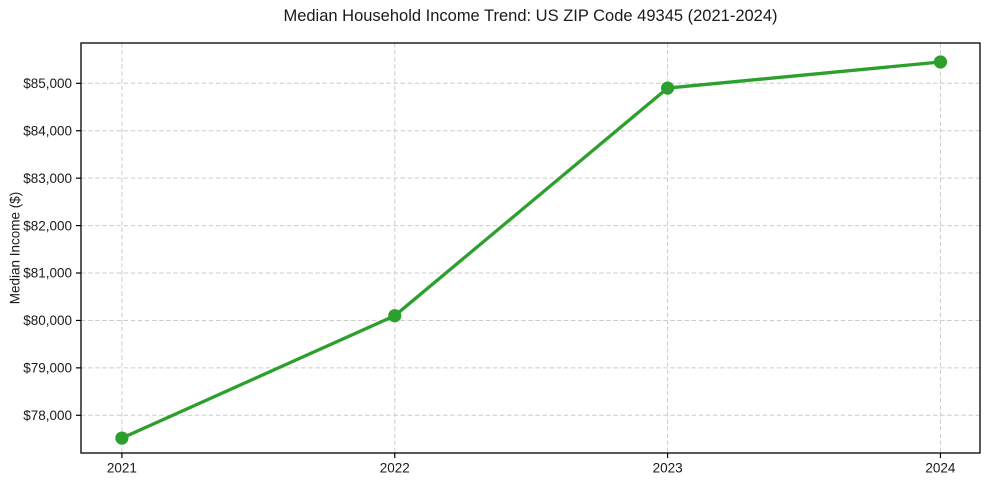 The width and height of the screenshot is (989, 490). What do you see at coordinates (940, 468) in the screenshot?
I see `x-tick-label: 2024` at bounding box center [940, 468].